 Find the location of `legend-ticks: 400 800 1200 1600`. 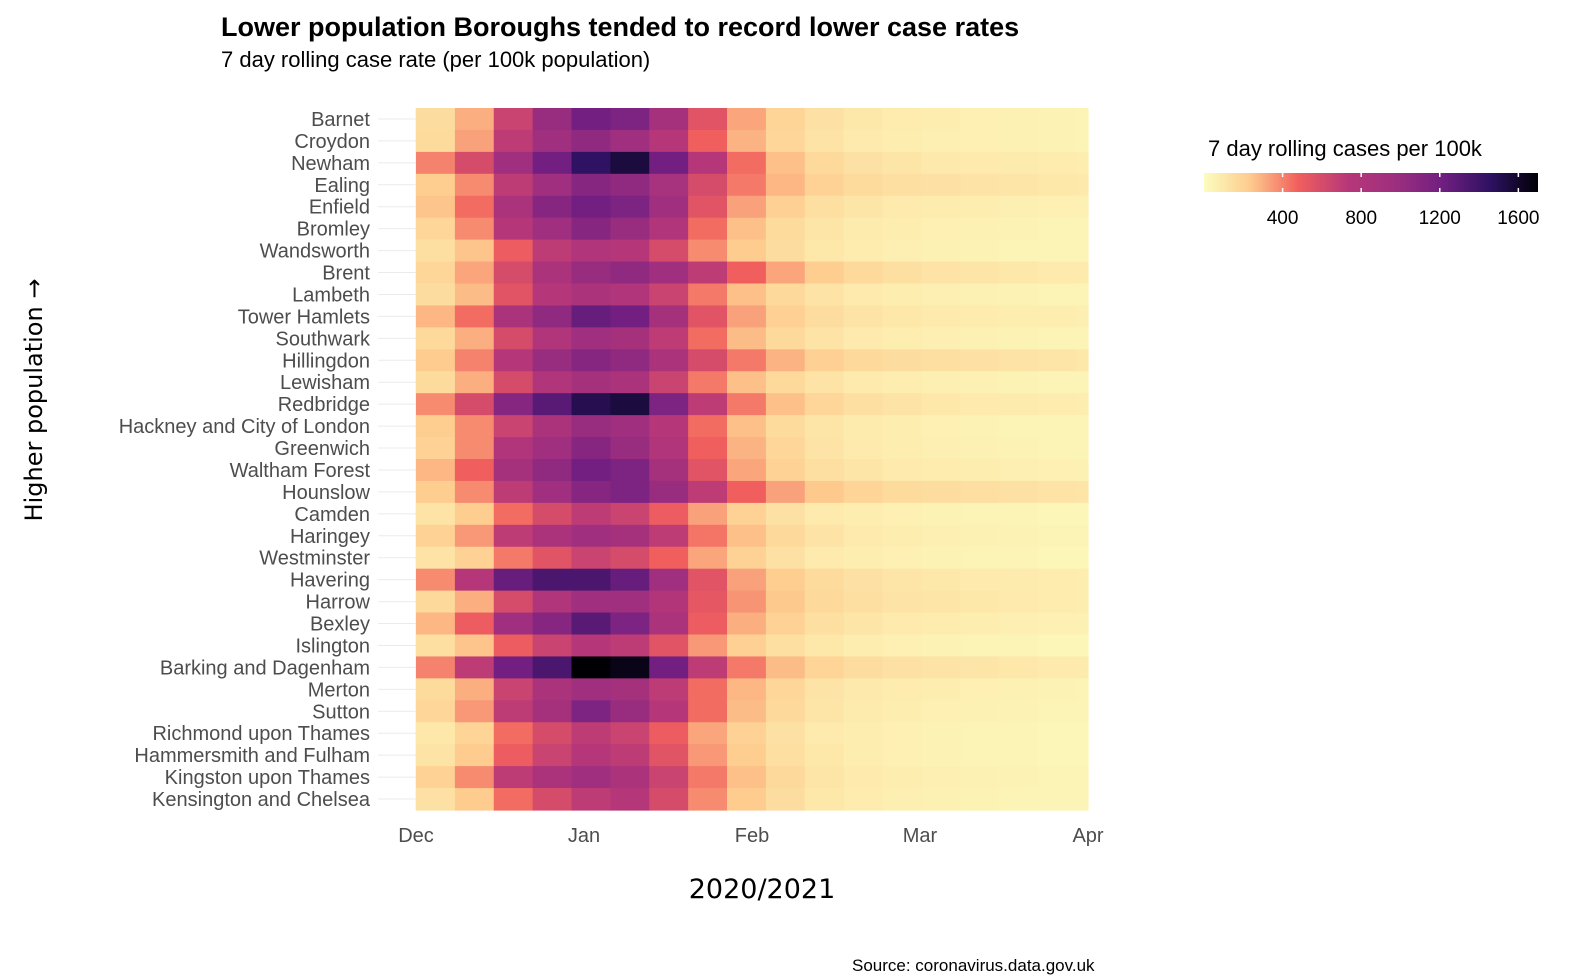

legend-ticks: 400 800 1200 1600 is located at coordinates (1403, 201).